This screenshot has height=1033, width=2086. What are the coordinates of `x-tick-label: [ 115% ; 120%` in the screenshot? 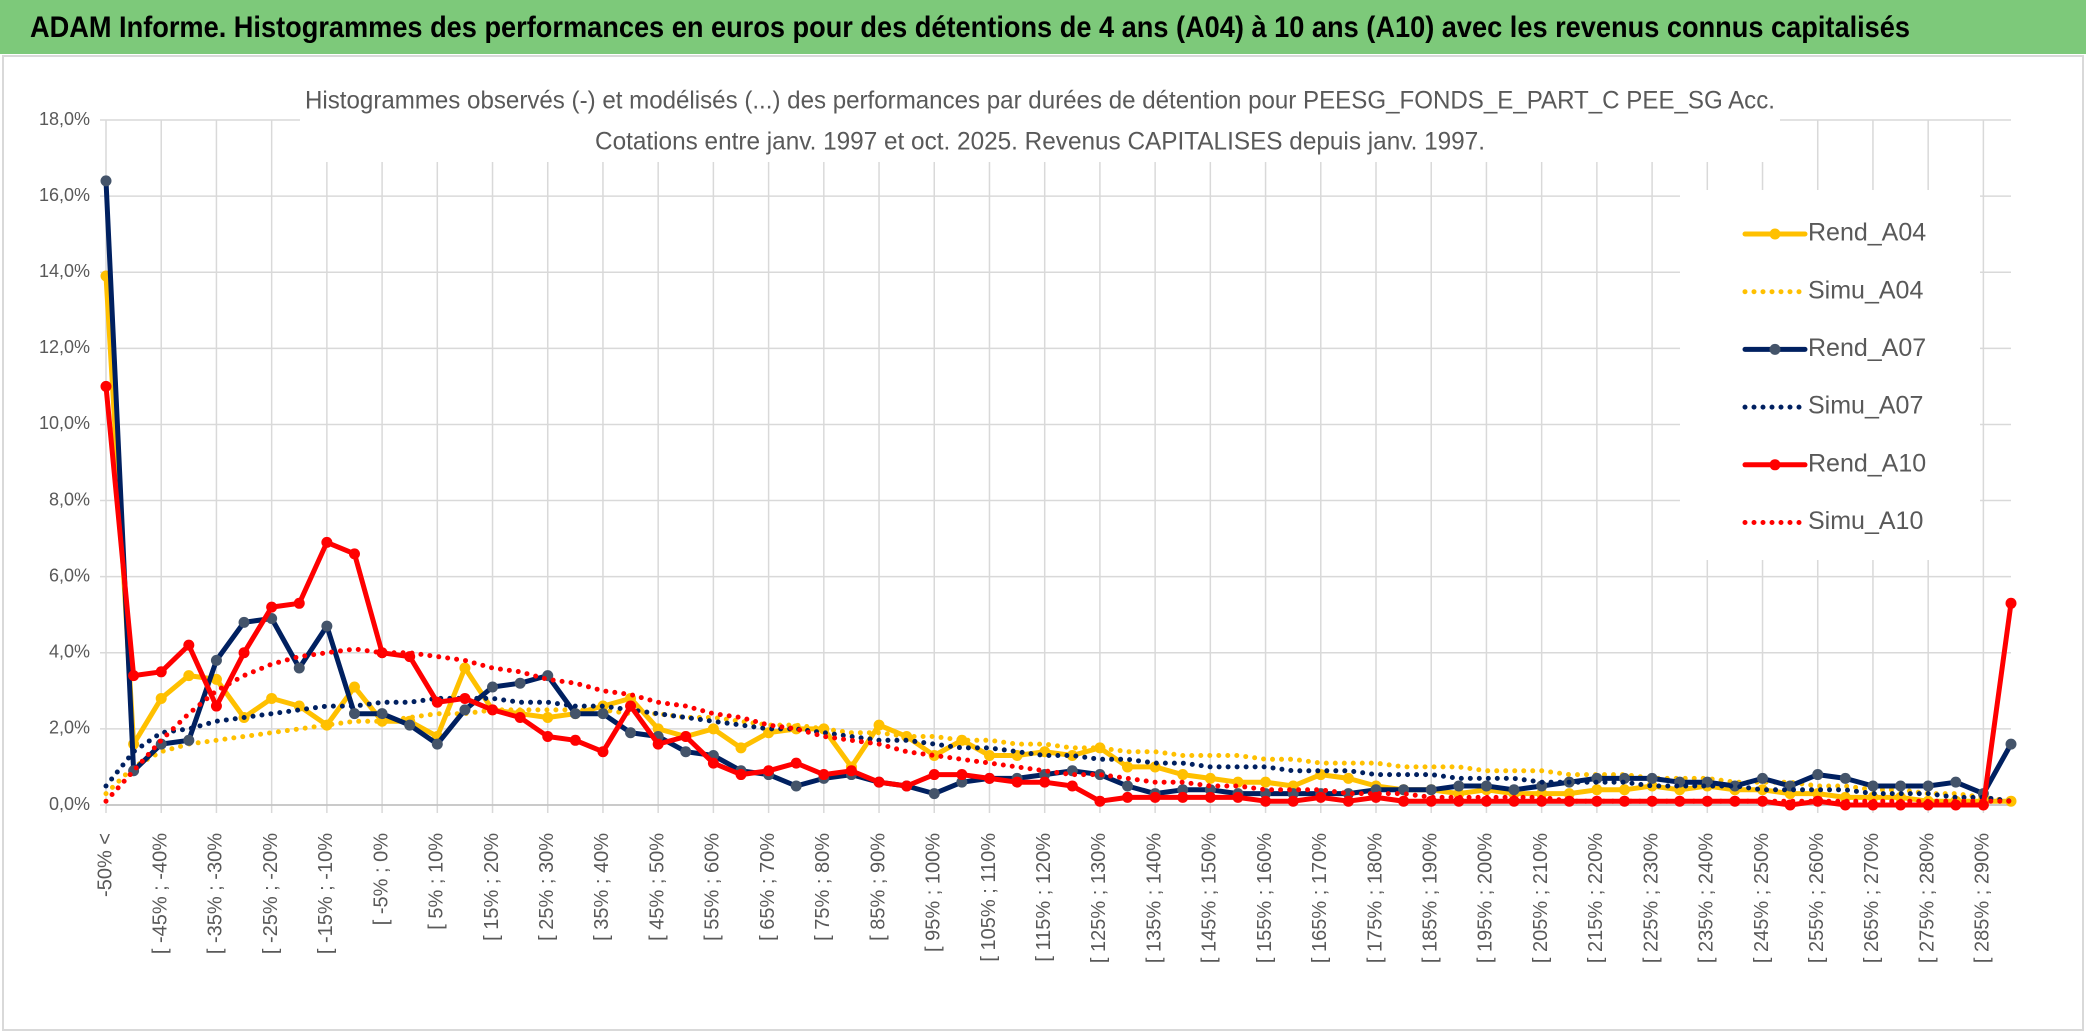 It's located at (1044, 897).